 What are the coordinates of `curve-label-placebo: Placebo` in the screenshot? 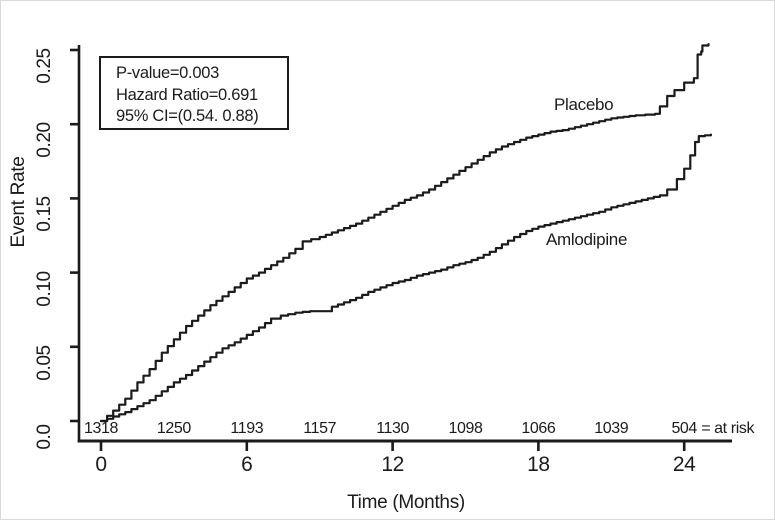 It's located at (584, 104).